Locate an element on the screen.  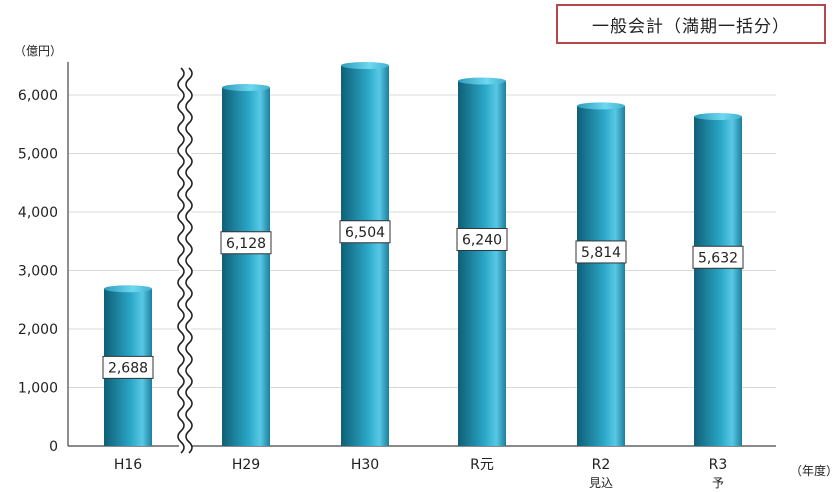
x-tick-label: R3 is located at coordinates (718, 465).